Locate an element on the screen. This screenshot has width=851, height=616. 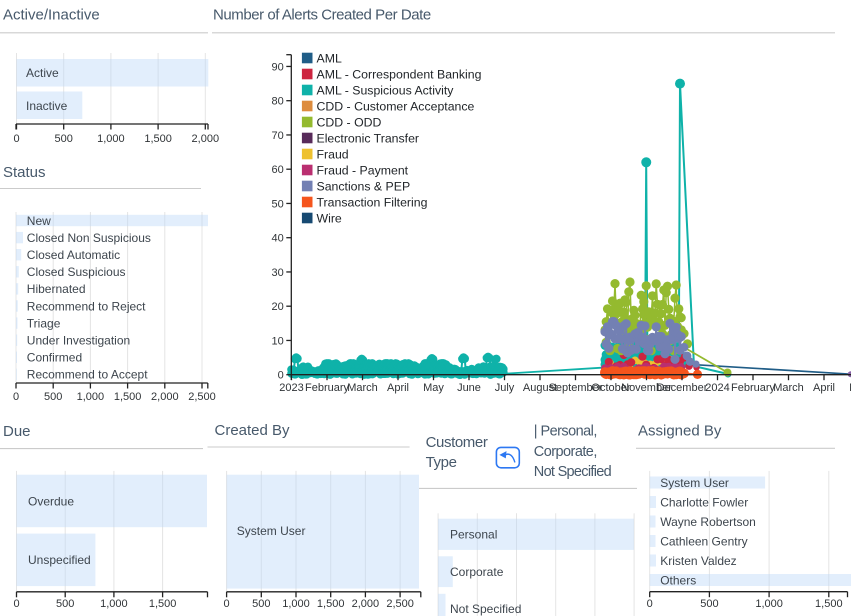
svg-text: Personal is located at coordinates (473, 535).